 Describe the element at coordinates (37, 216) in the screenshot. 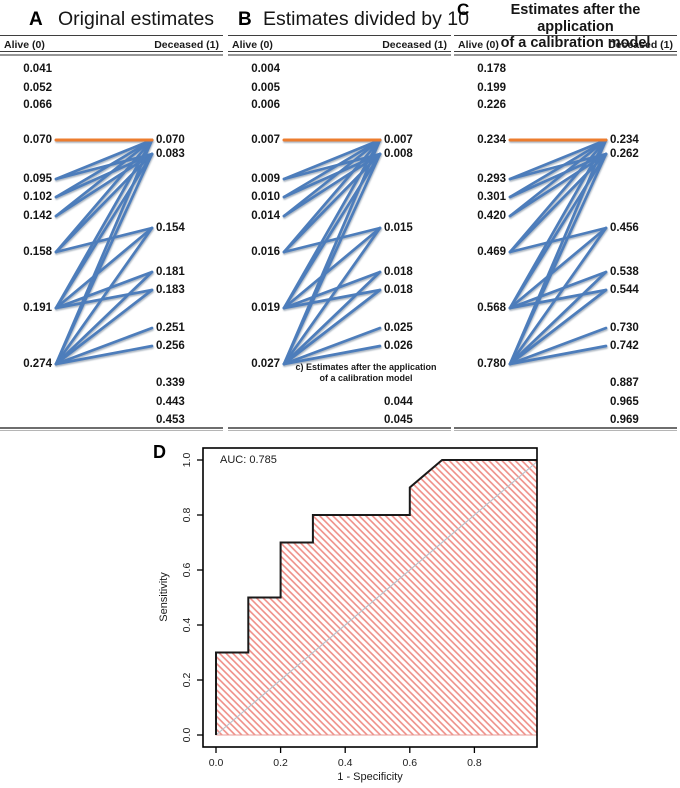

I see `alive-estimate: 0.142` at that location.